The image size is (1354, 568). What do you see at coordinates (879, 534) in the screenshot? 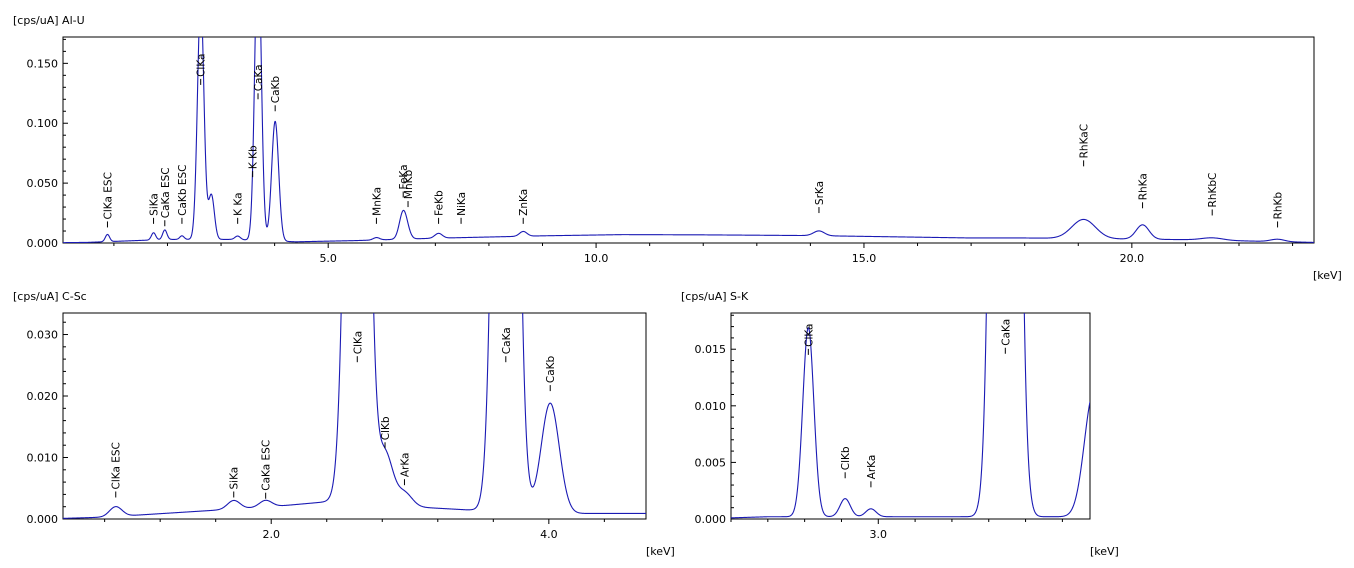
I see `x-tick-label: 3.0` at bounding box center [879, 534].